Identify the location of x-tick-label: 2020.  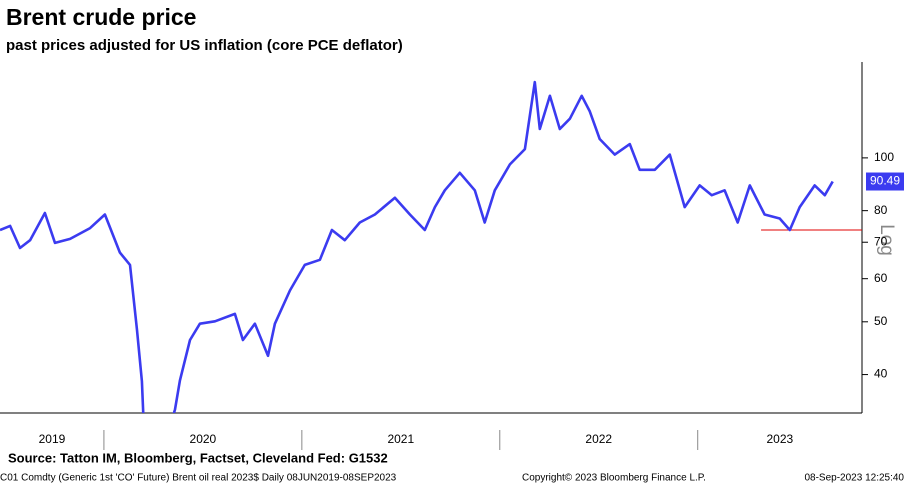
(203, 439).